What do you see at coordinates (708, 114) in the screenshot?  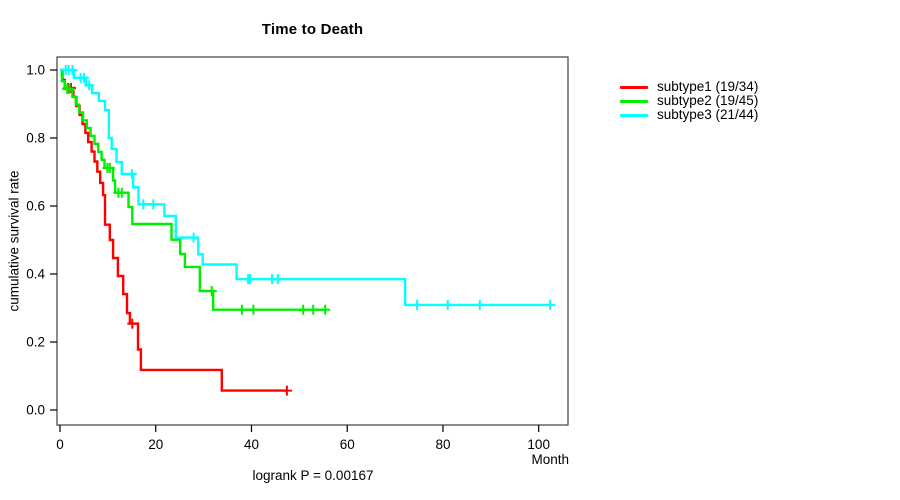 I see `legend-label-subtype3: subtype3 (21/44)` at bounding box center [708, 114].